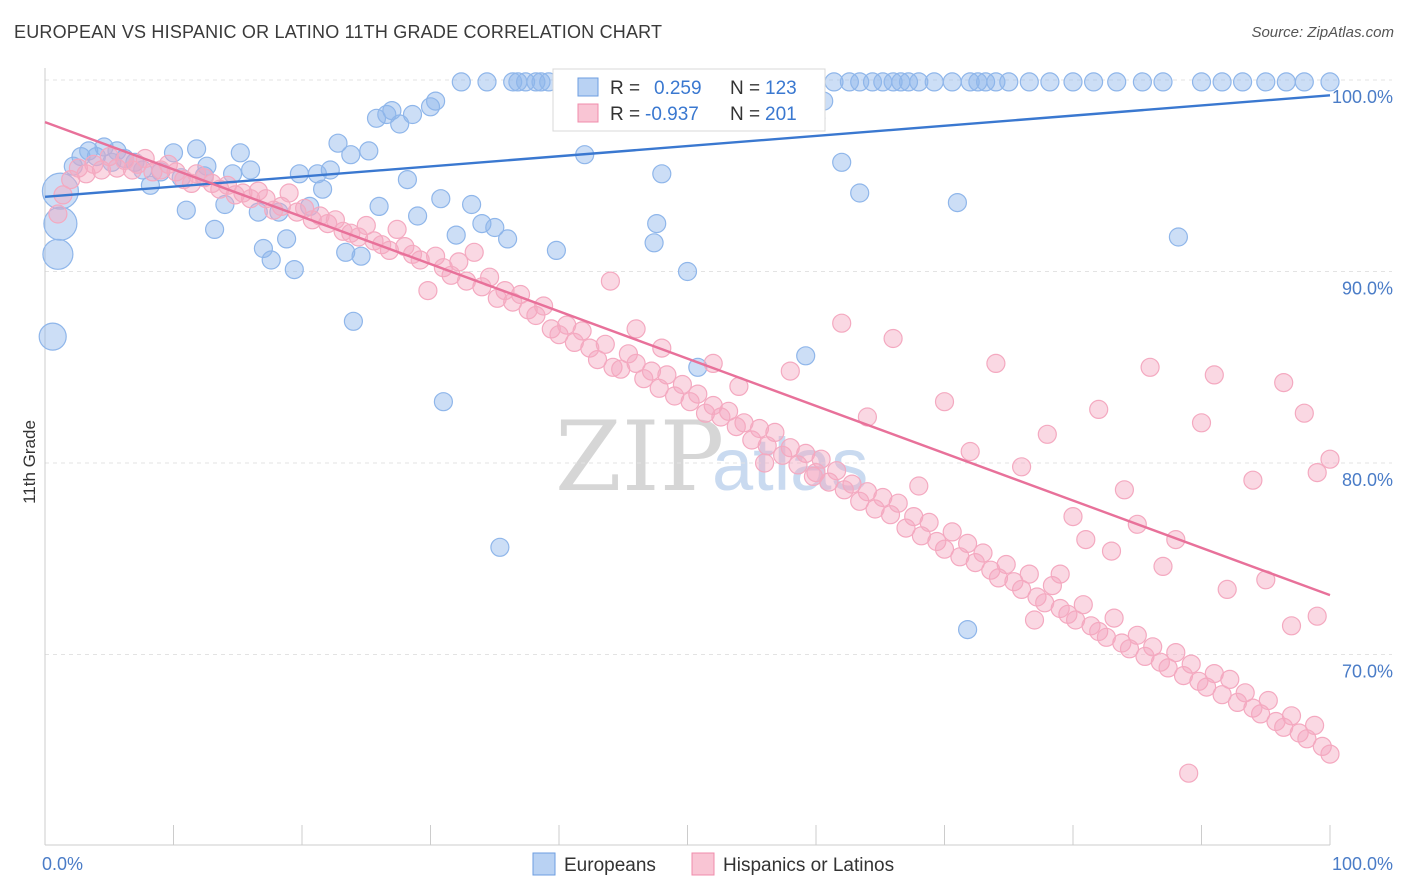 The image size is (1406, 892). Describe the element at coordinates (610, 865) in the screenshot. I see `legend-label-europeans: Europeans` at that location.